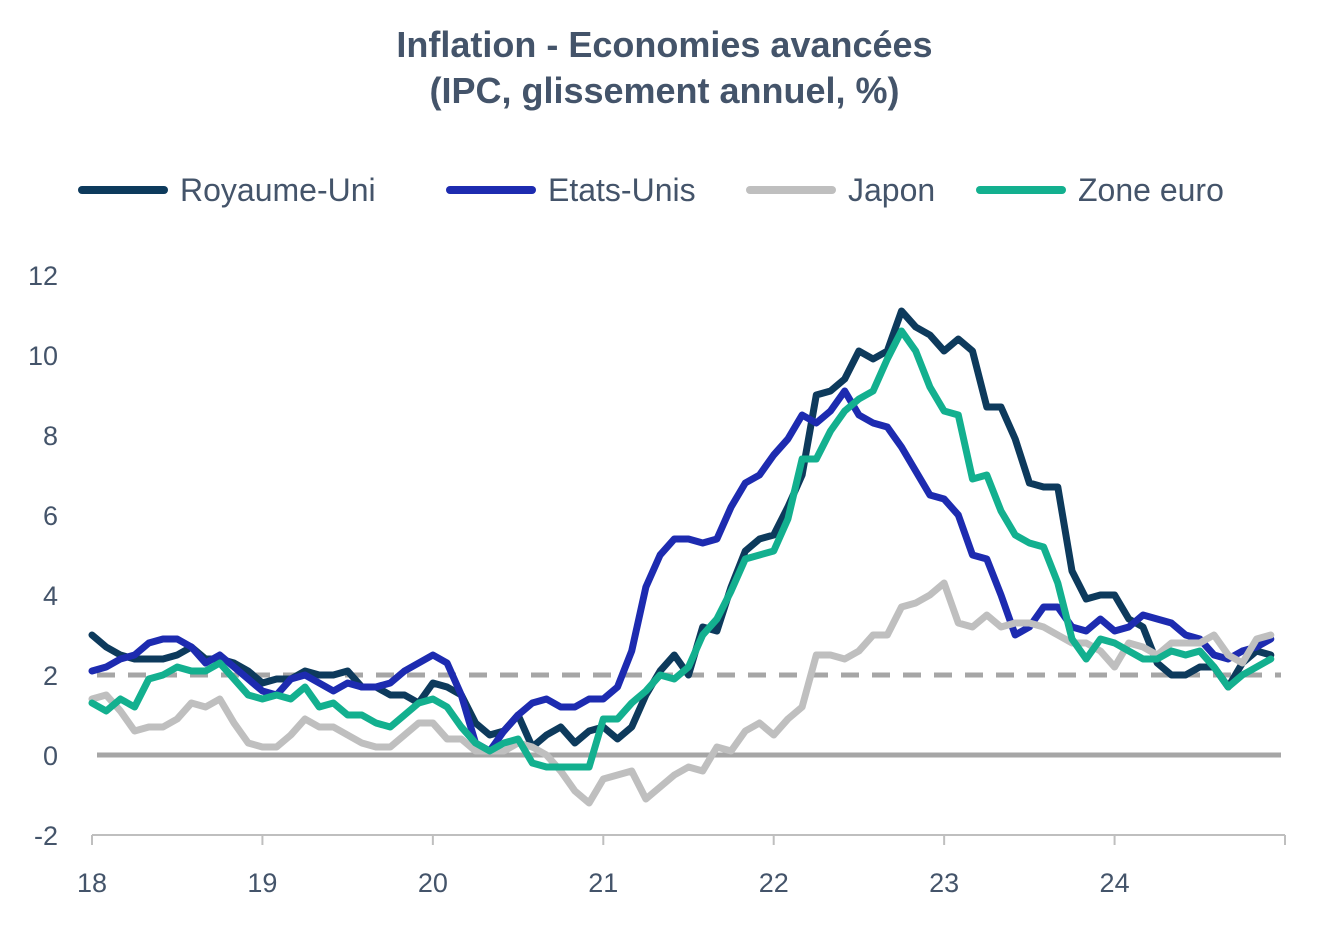 The image size is (1329, 925). Describe the element at coordinates (50, 676) in the screenshot. I see `y-tick-label: 2` at that location.